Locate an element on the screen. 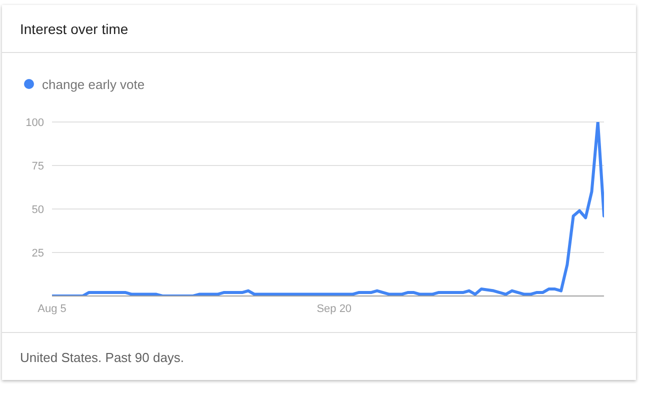 Image resolution: width=650 pixels, height=395 pixels. y-tick-label: 75 is located at coordinates (38, 166).